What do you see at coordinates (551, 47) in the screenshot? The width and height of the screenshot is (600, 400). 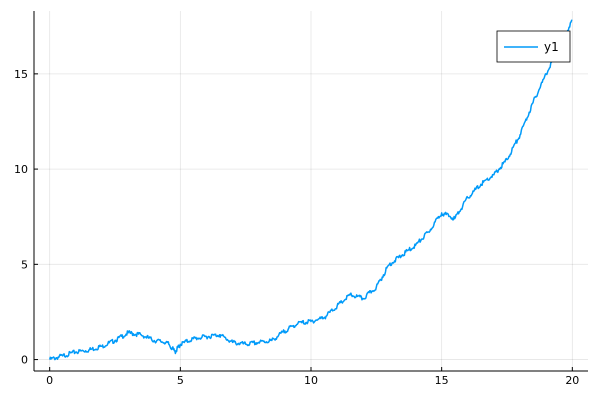 I see `legend-label-y1: y1` at bounding box center [551, 47].